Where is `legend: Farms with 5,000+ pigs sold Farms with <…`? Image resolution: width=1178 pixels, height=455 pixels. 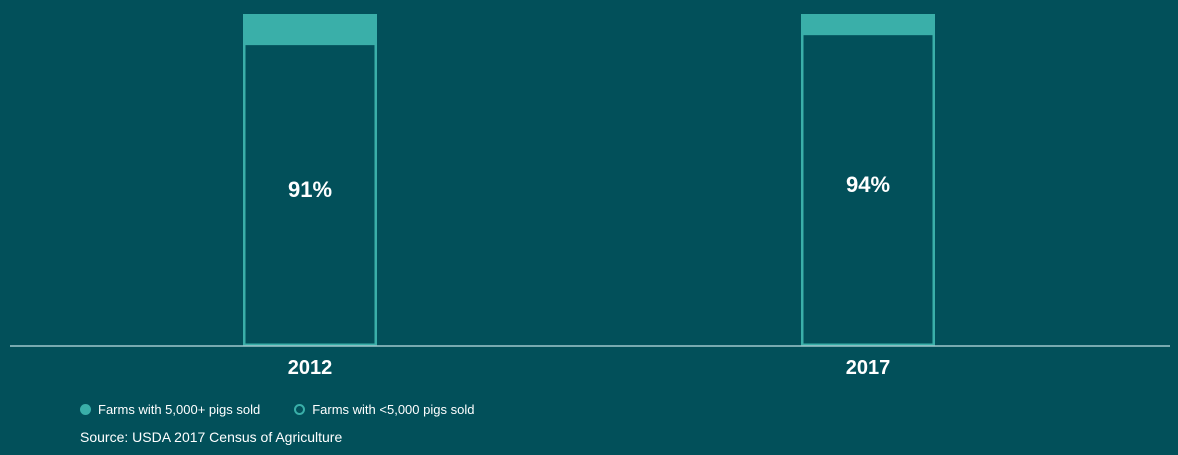 legend: Farms with 5,000+ pigs sold Farms with <… is located at coordinates (294, 409).